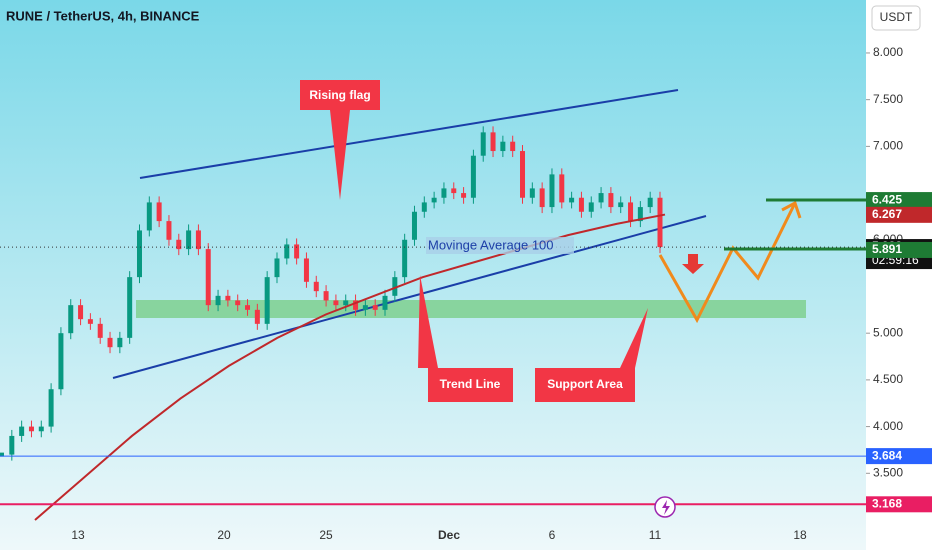 This screenshot has width=932, height=550. I want to click on ma-label: Movinge Average 100, so click(491, 244).